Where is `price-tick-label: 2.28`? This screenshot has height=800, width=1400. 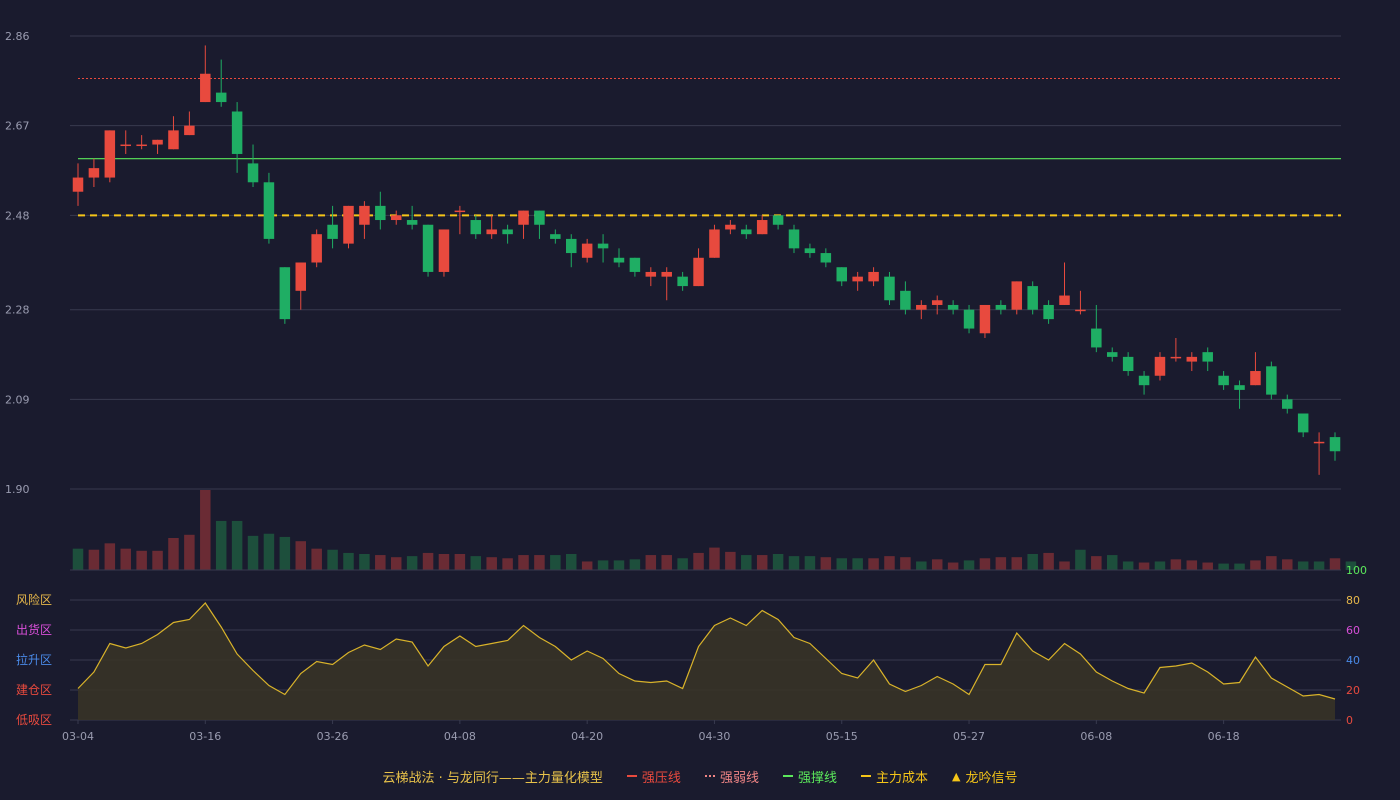
price-tick-label: 2.28 is located at coordinates (17, 310).